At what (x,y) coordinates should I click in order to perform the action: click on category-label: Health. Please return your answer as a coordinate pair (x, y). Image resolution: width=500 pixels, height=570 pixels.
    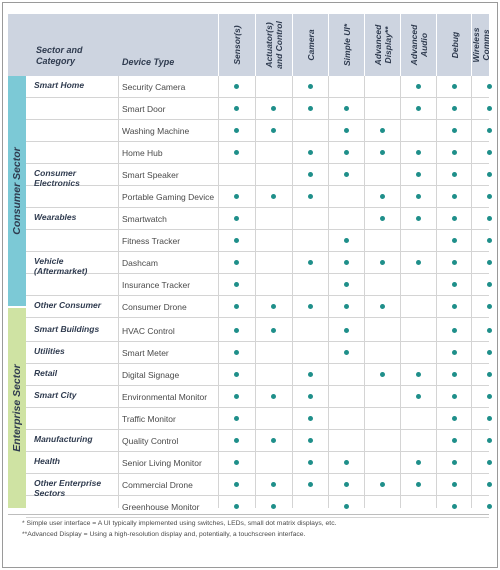
    Looking at the image, I should click on (47, 461).